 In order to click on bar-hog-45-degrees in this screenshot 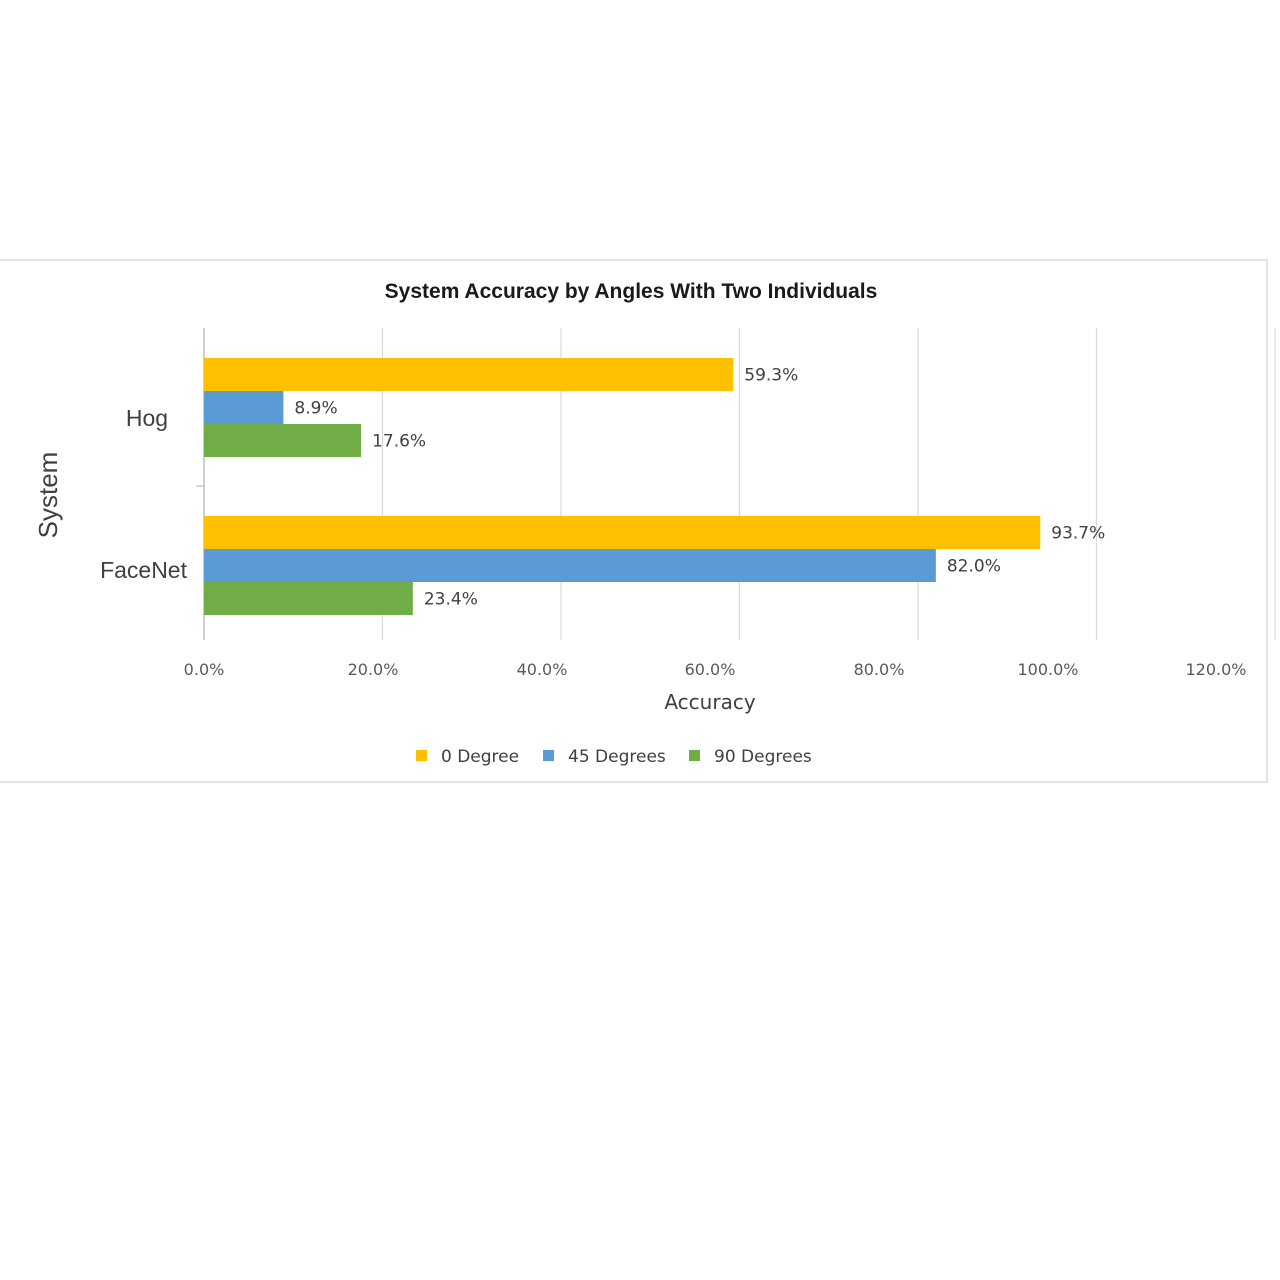, I will do `click(244, 407)`.